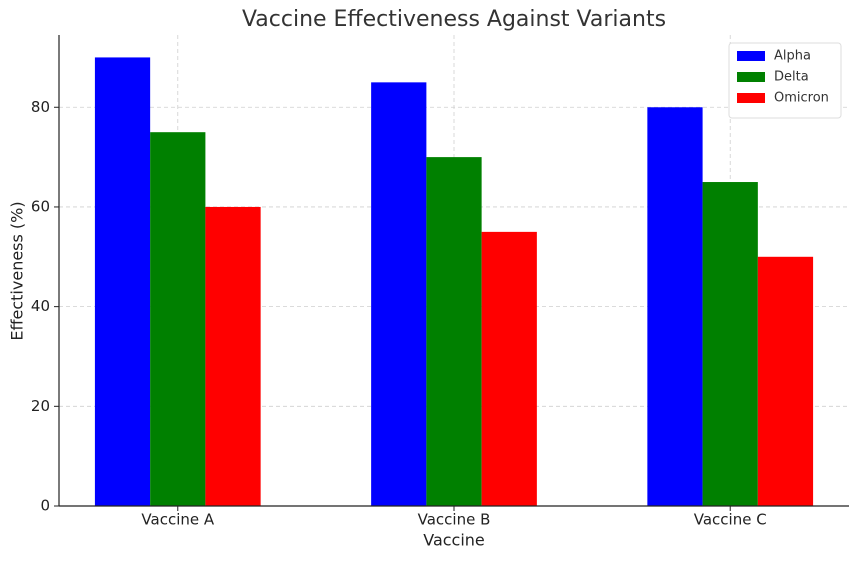 This screenshot has height=561, width=859. Describe the element at coordinates (801, 98) in the screenshot. I see `legend-label: Omicron` at that location.